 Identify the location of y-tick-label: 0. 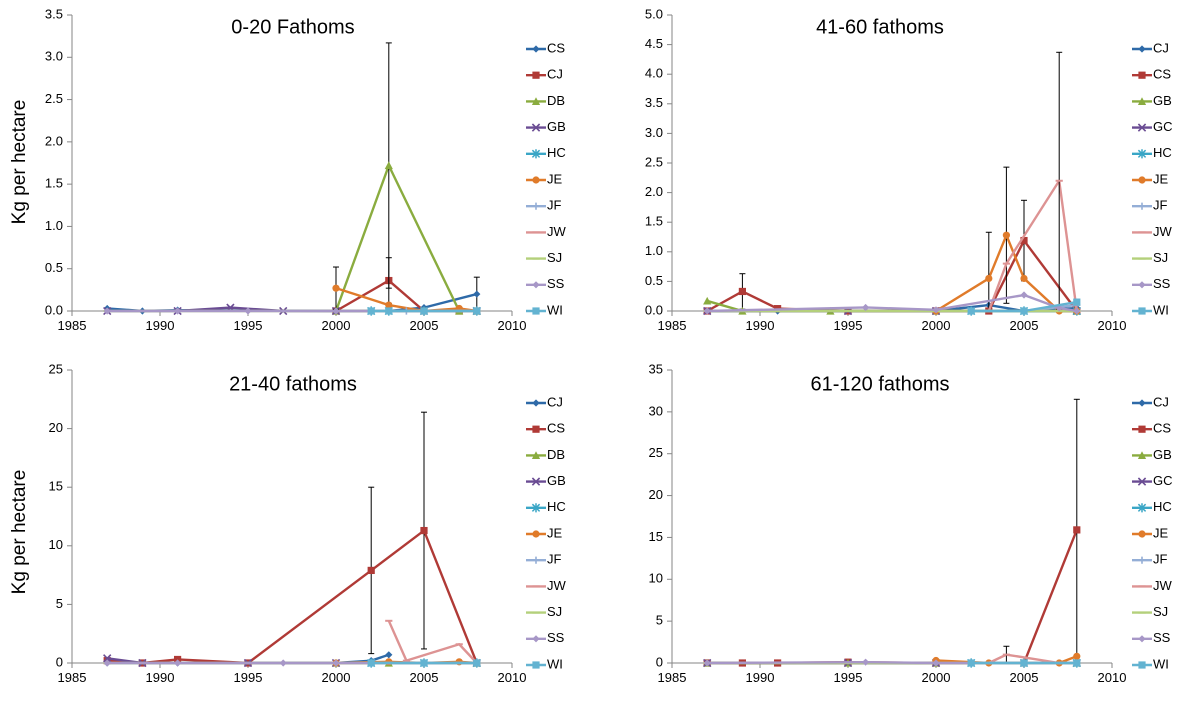
(659, 661).